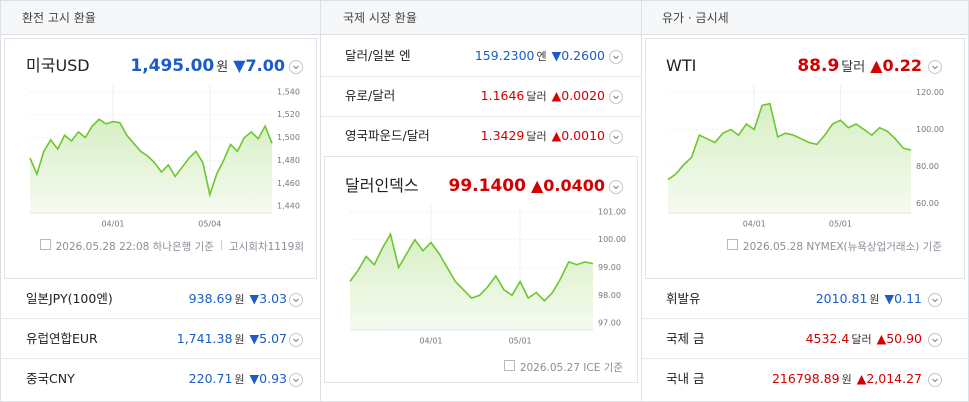  What do you see at coordinates (578, 55) in the screenshot?
I see `quote-change: ▼0.2600` at bounding box center [578, 55].